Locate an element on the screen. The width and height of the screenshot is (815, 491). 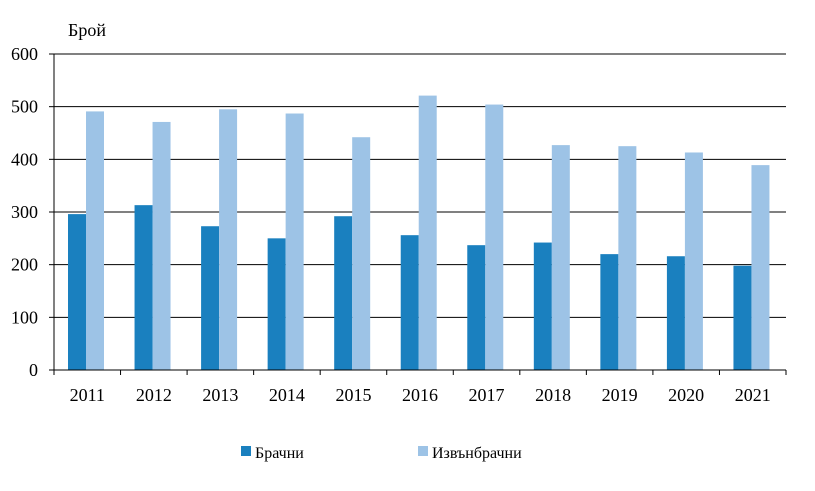
legend-label-marriage: Брачни is located at coordinates (279, 453).